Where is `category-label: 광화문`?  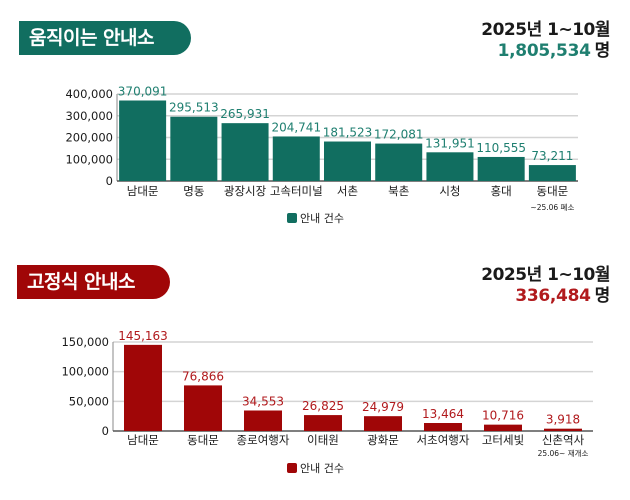 category-label: 광화문 is located at coordinates (383, 440).